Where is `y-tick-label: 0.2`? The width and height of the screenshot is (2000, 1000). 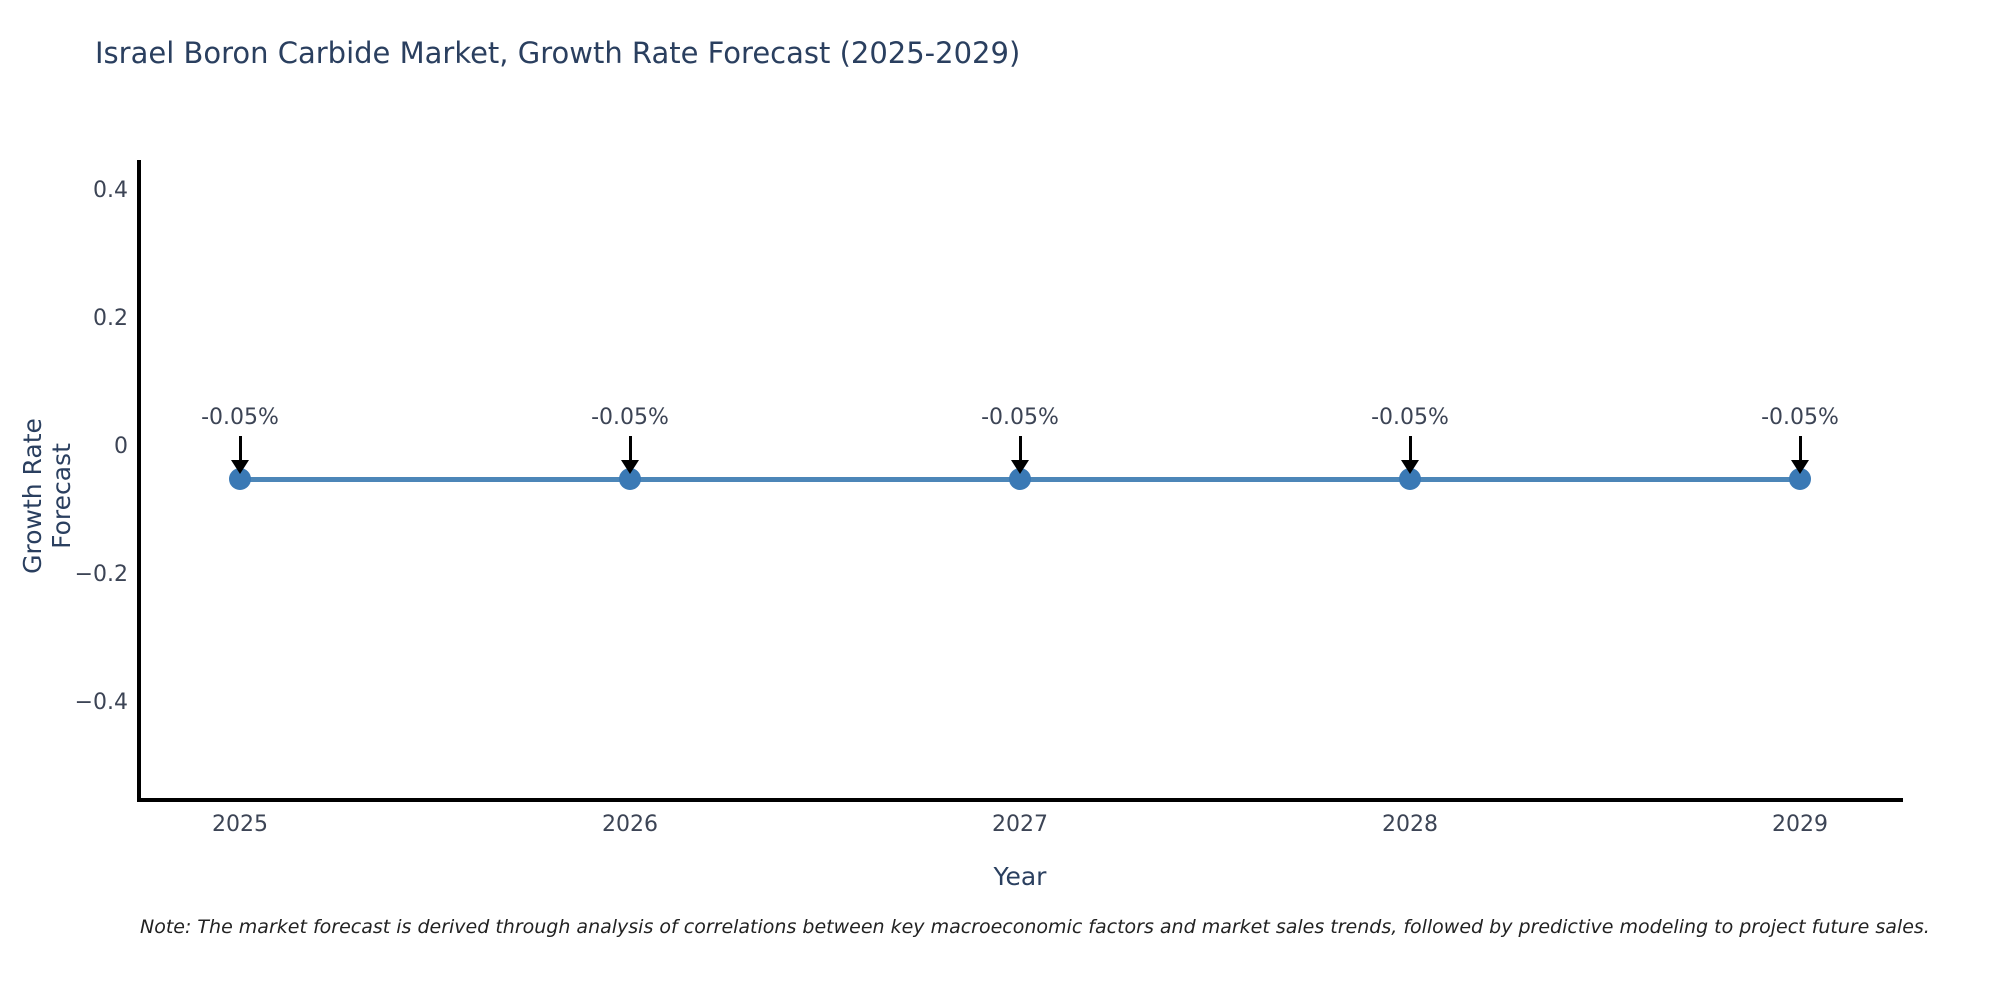 y-tick-label: 0.2 is located at coordinates (110, 318).